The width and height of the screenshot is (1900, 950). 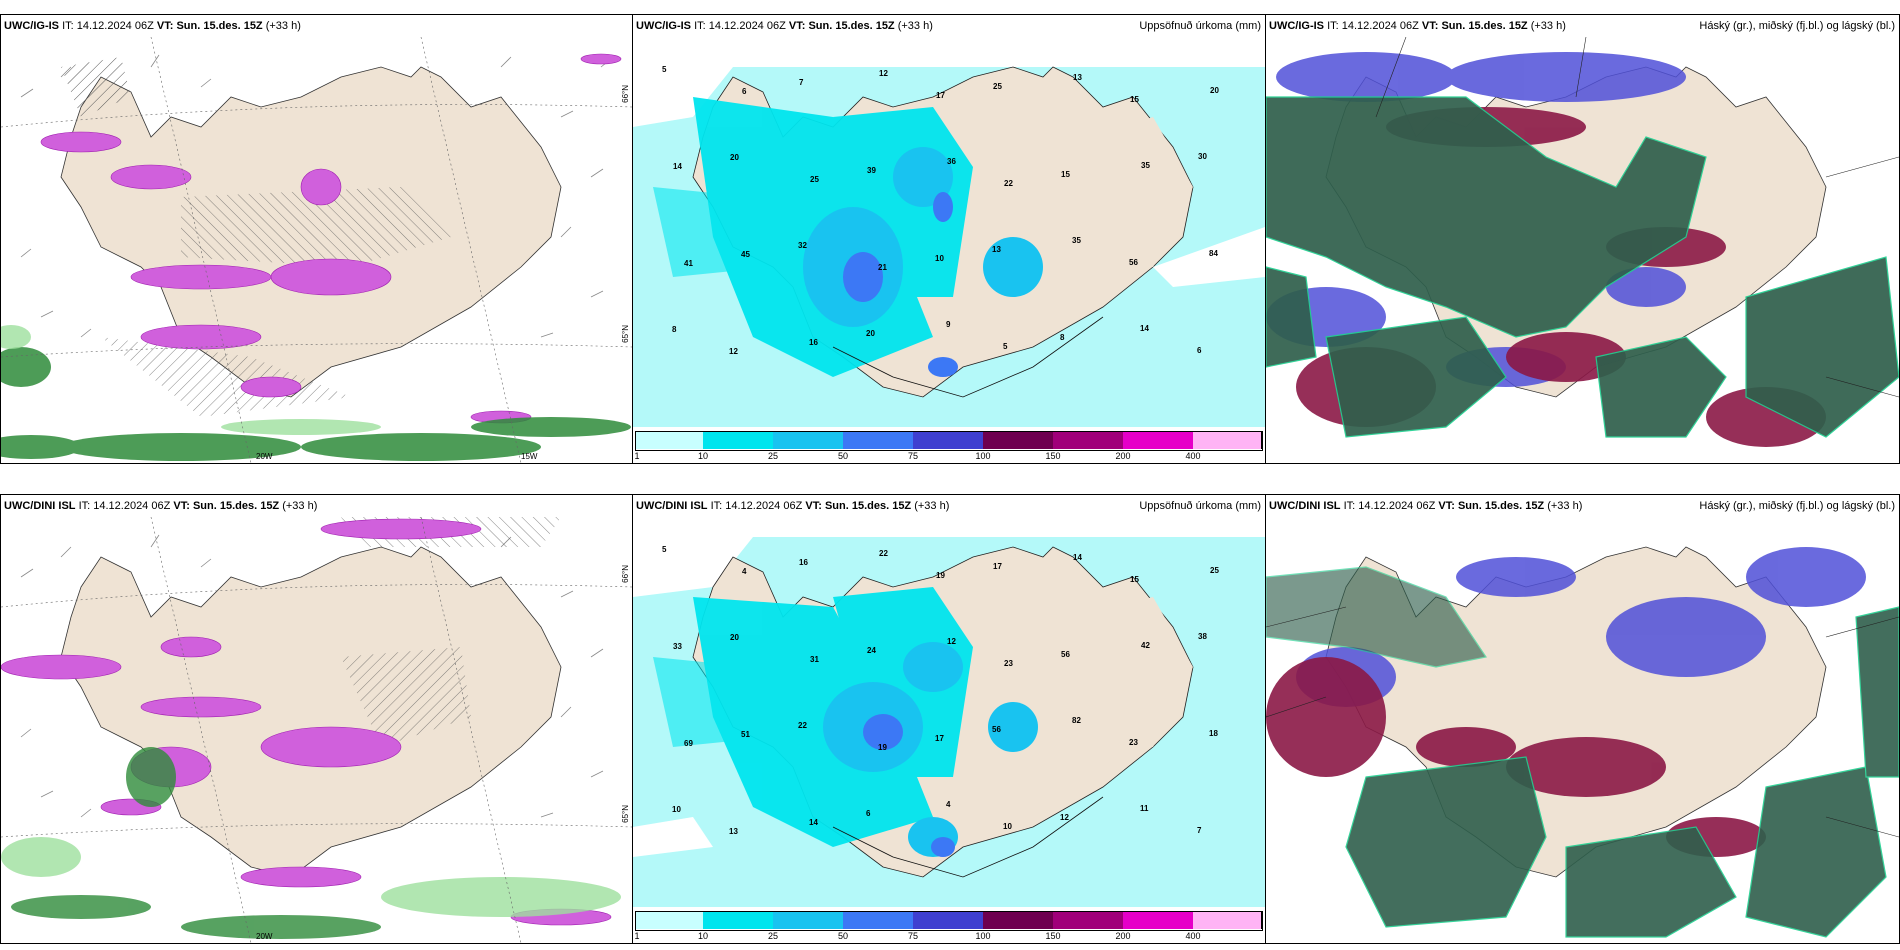 I want to click on colorbar-label: 10, so click(x=703, y=936).